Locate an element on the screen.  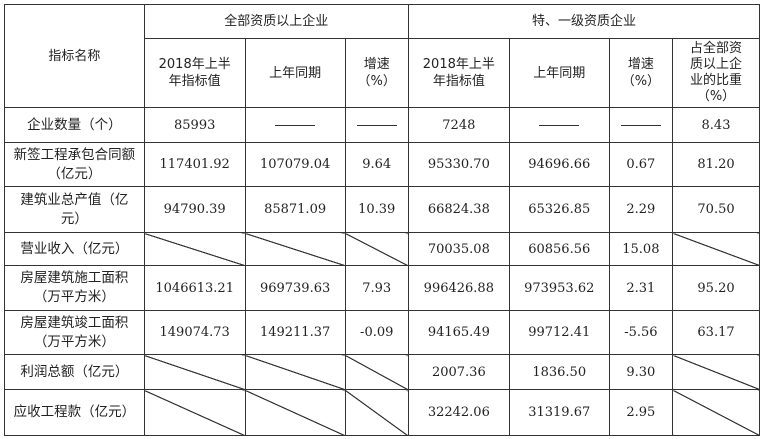
header-group-all: 全部资质以上企业 is located at coordinates (276, 21).